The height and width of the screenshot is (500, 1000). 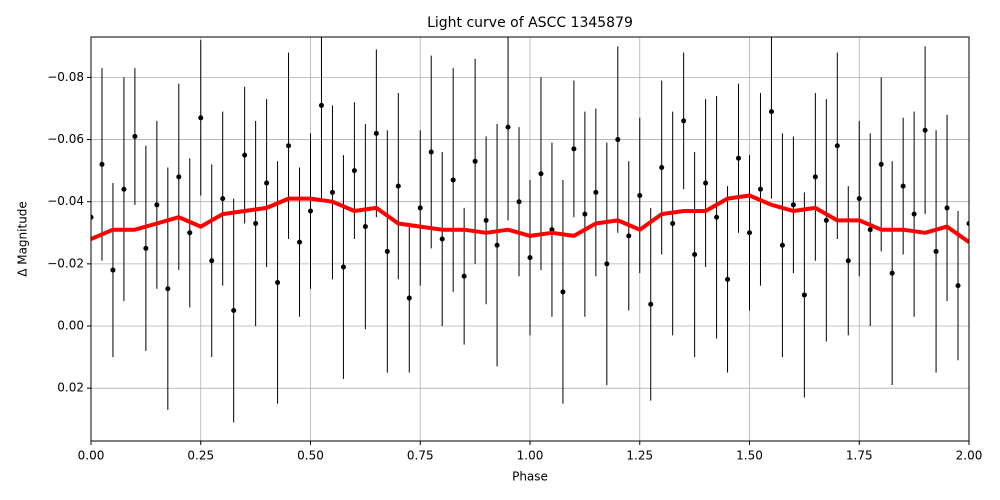 I want to click on x-axis-label: Phase, so click(x=530, y=477).